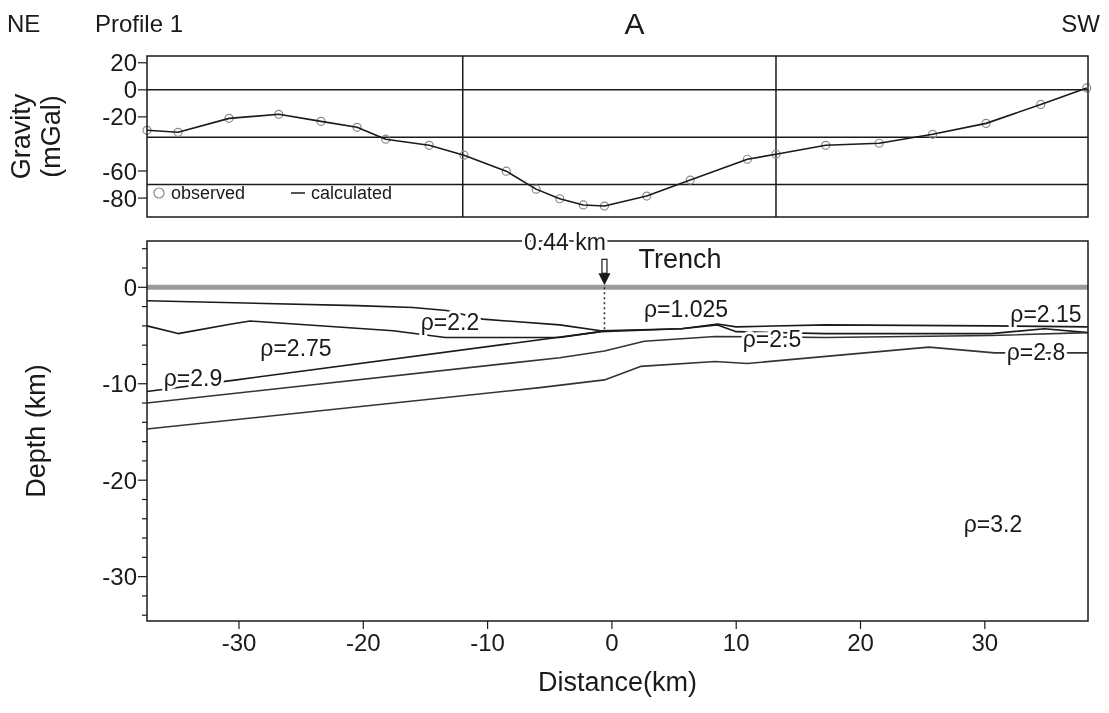 Image resolution: width=1109 pixels, height=713 pixels. What do you see at coordinates (634, 23) in the screenshot?
I see `chart-title: A` at bounding box center [634, 23].